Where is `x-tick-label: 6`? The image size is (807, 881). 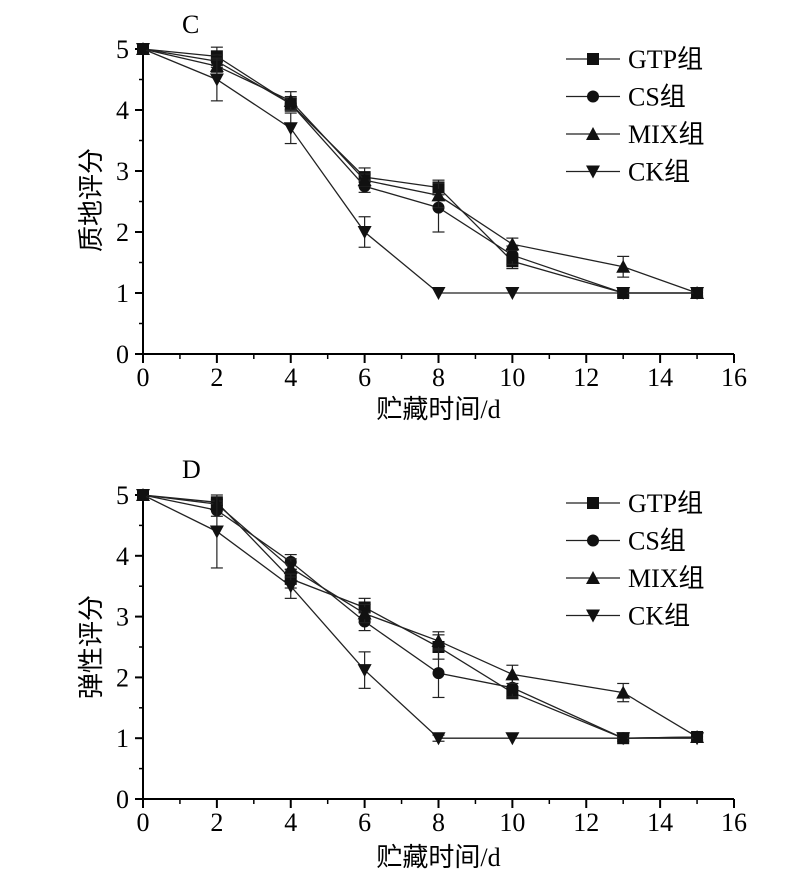 x-tick-label: 6 is located at coordinates (364, 377).